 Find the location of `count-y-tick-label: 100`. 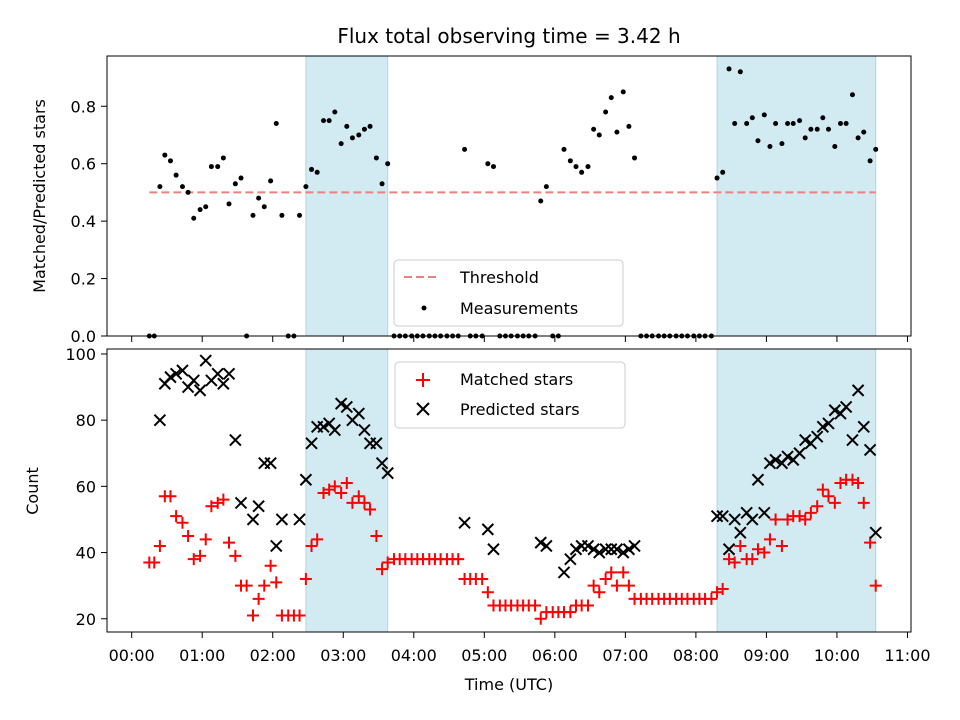

count-y-tick-label: 100 is located at coordinates (80, 354).